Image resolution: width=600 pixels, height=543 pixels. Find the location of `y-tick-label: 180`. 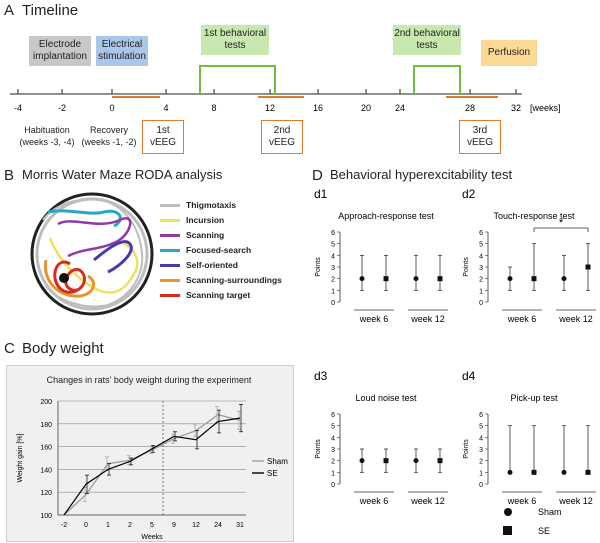

y-tick-label: 180 is located at coordinates (46, 425).